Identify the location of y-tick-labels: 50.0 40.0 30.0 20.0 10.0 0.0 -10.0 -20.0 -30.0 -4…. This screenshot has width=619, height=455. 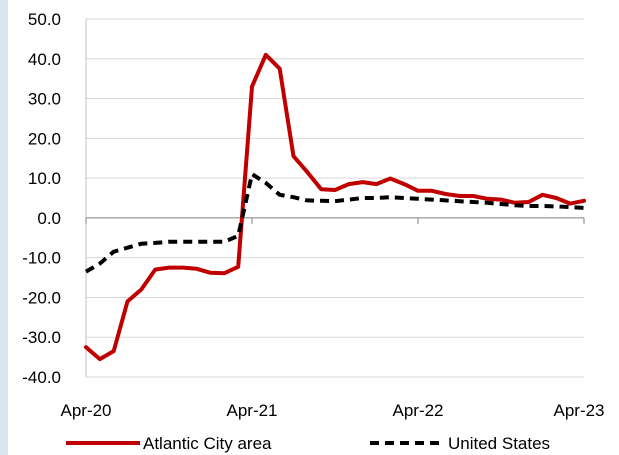
(41, 198).